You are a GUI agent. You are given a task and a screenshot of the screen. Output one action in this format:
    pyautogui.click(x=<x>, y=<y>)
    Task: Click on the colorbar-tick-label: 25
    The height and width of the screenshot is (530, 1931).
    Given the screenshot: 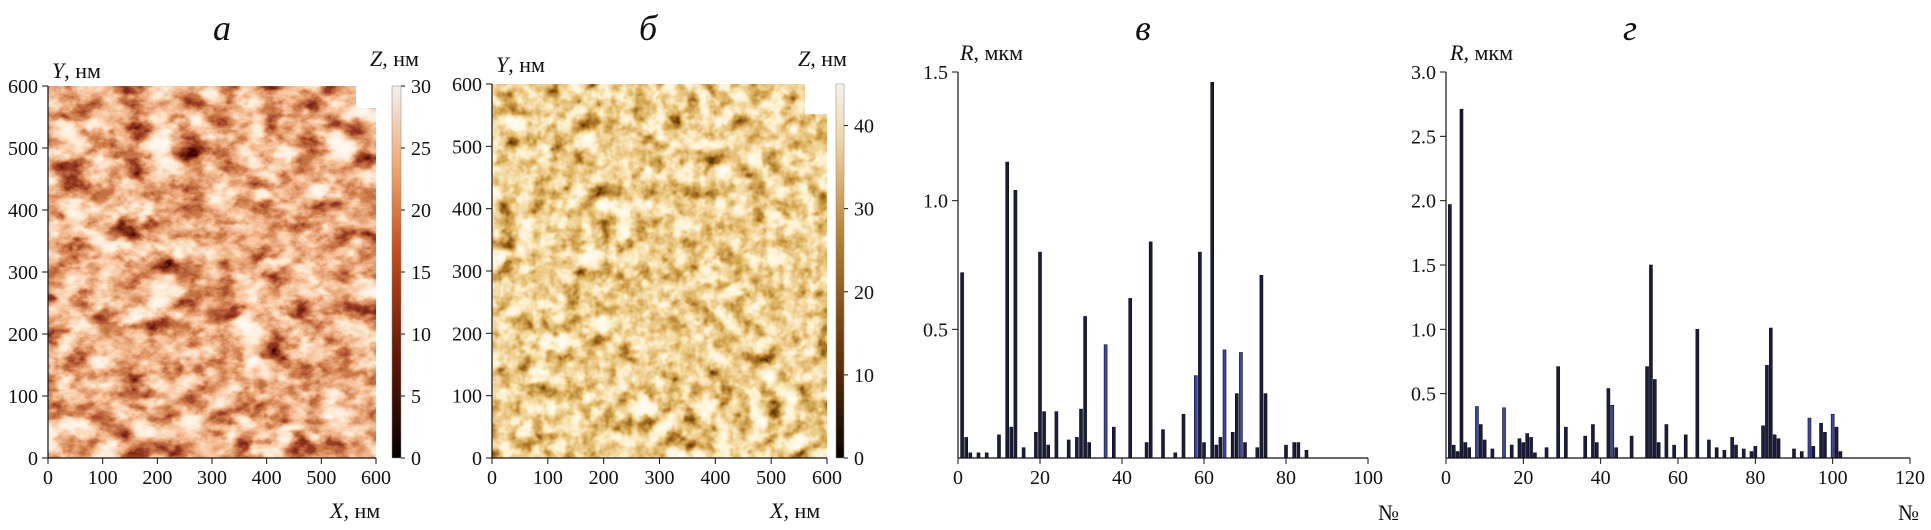 What is the action you would take?
    pyautogui.click(x=421, y=149)
    